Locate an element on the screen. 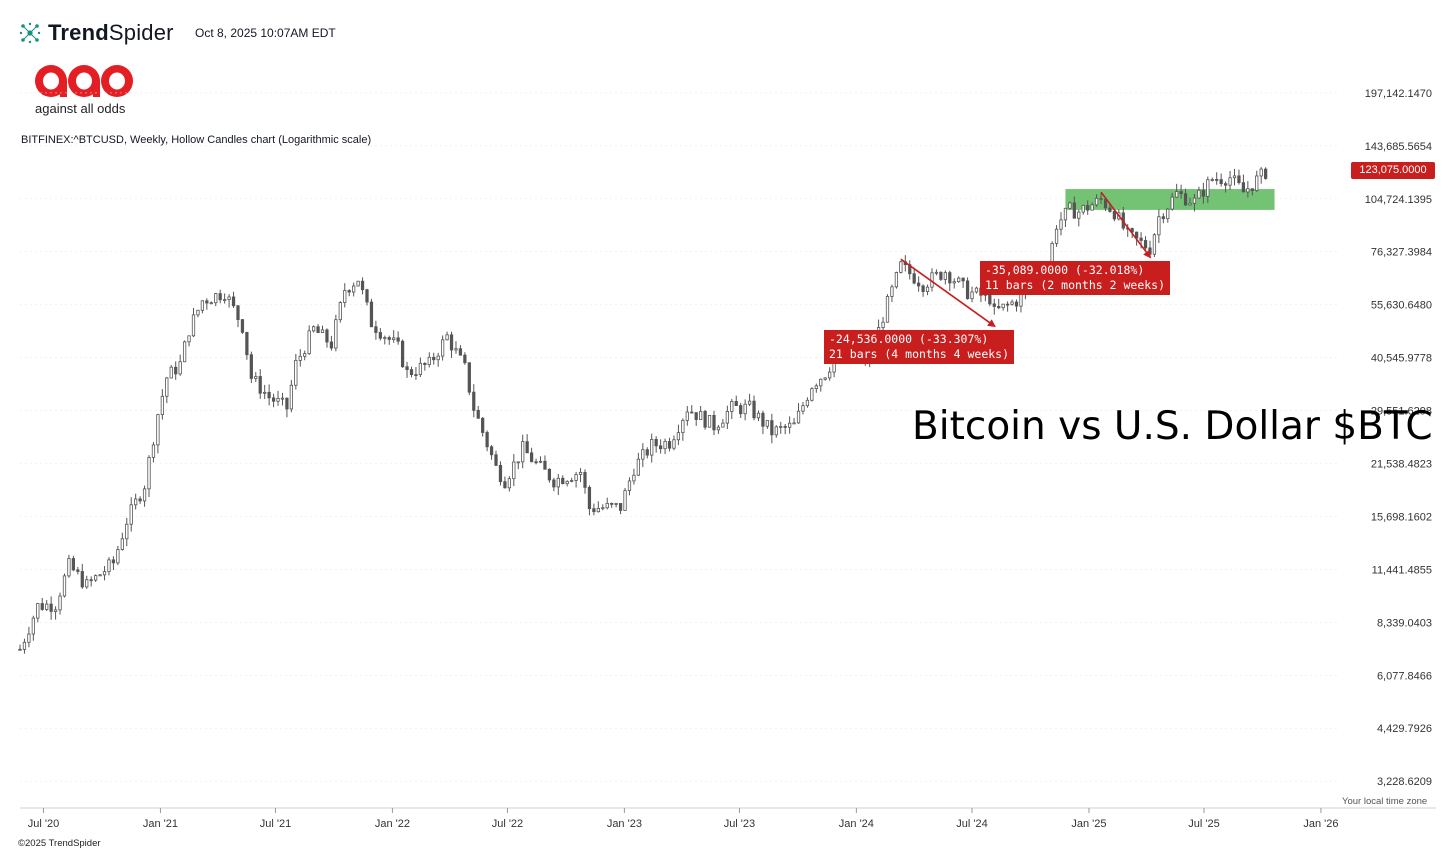  y-tick-label: 104,724.1395 is located at coordinates (1398, 200).